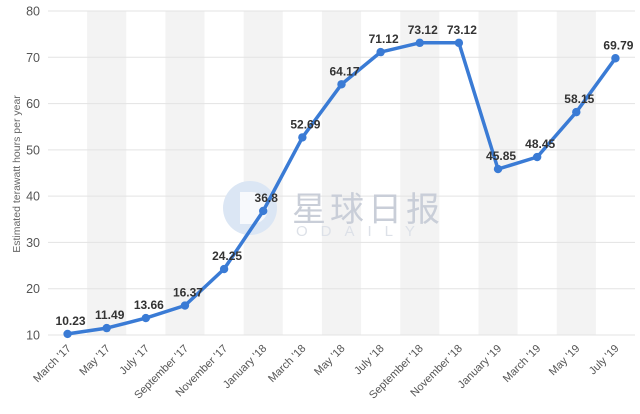 The image size is (640, 414). I want to click on x-tick-label: March '18, so click(287, 364).